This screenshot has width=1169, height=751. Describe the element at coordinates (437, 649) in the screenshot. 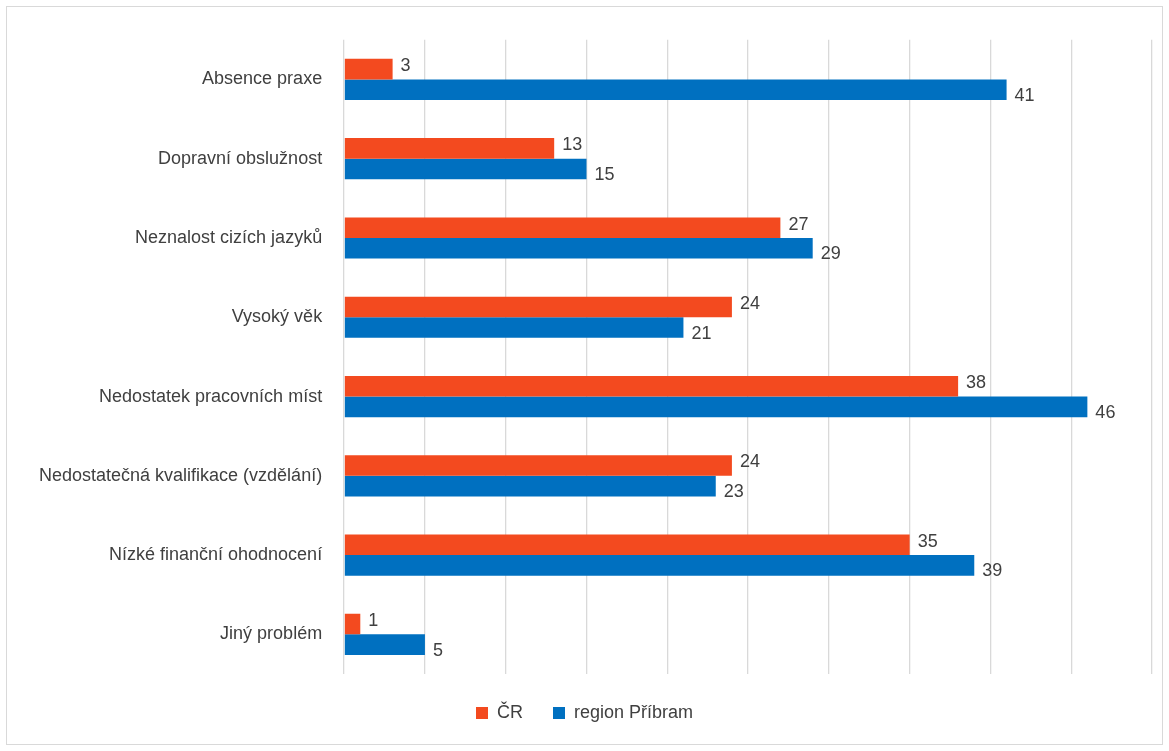

I see `data-label: 5` at that location.